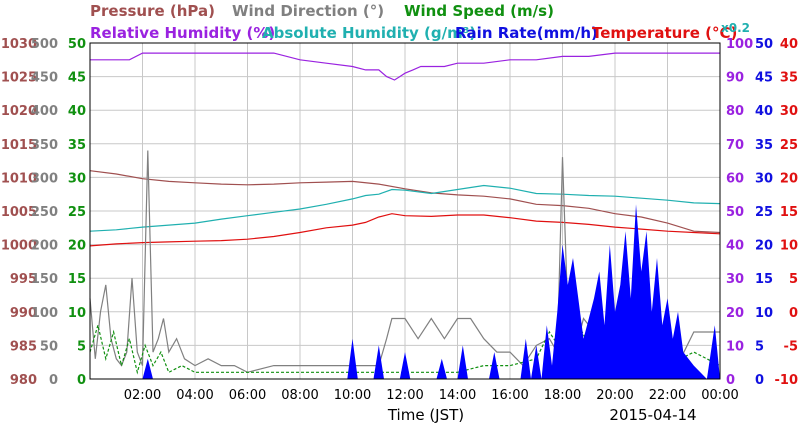 This screenshot has width=800, height=434. I want to click on axis-tick-humidity: 0, so click(730, 380).